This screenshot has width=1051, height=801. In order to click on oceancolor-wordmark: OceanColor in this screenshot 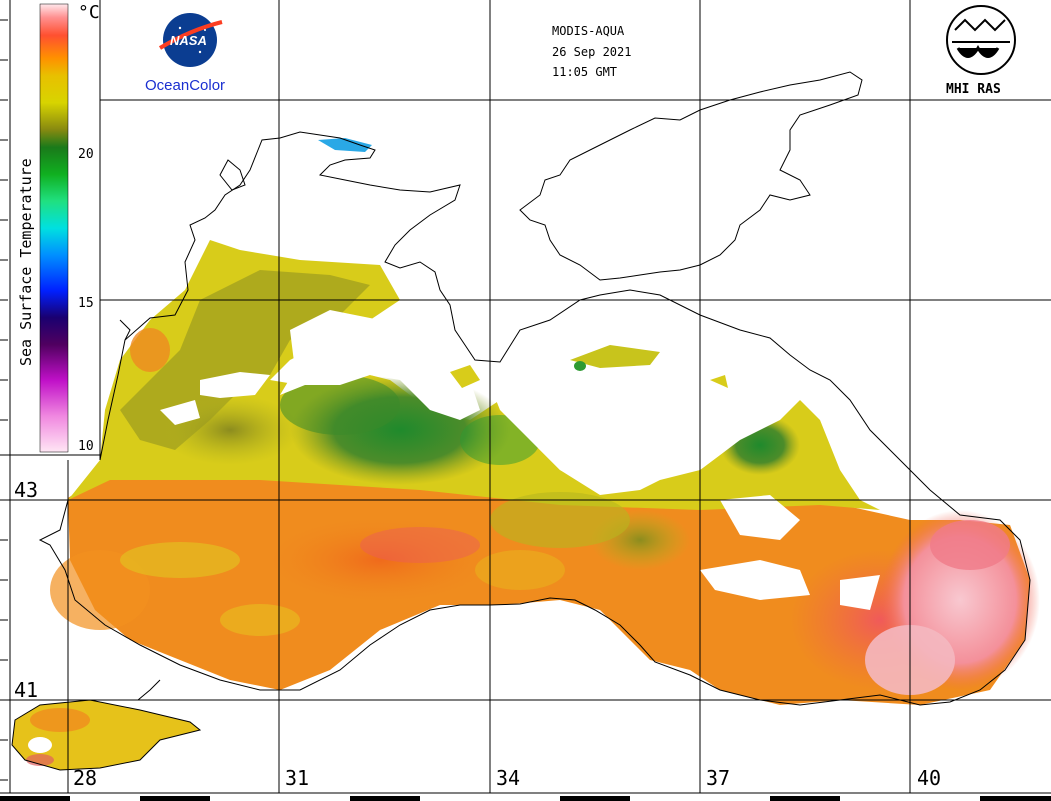, I will do `click(185, 85)`.